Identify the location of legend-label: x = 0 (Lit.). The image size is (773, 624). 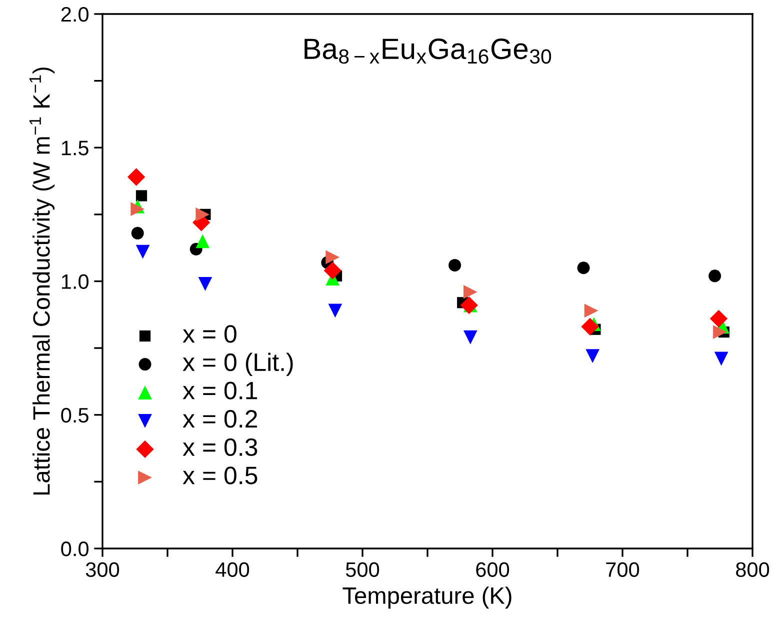
(237, 364).